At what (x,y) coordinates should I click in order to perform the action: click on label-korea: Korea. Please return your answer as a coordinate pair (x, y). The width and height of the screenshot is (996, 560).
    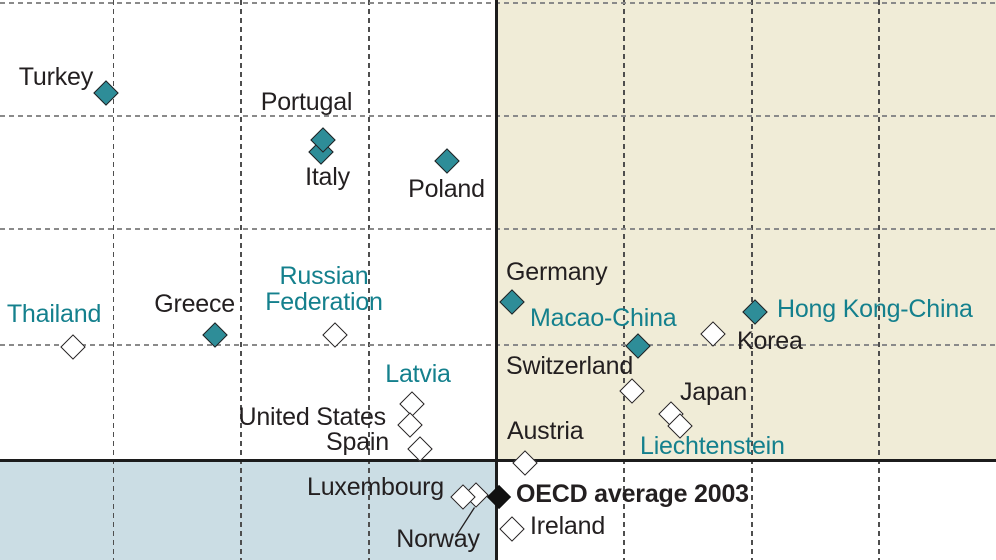
    Looking at the image, I should click on (770, 341).